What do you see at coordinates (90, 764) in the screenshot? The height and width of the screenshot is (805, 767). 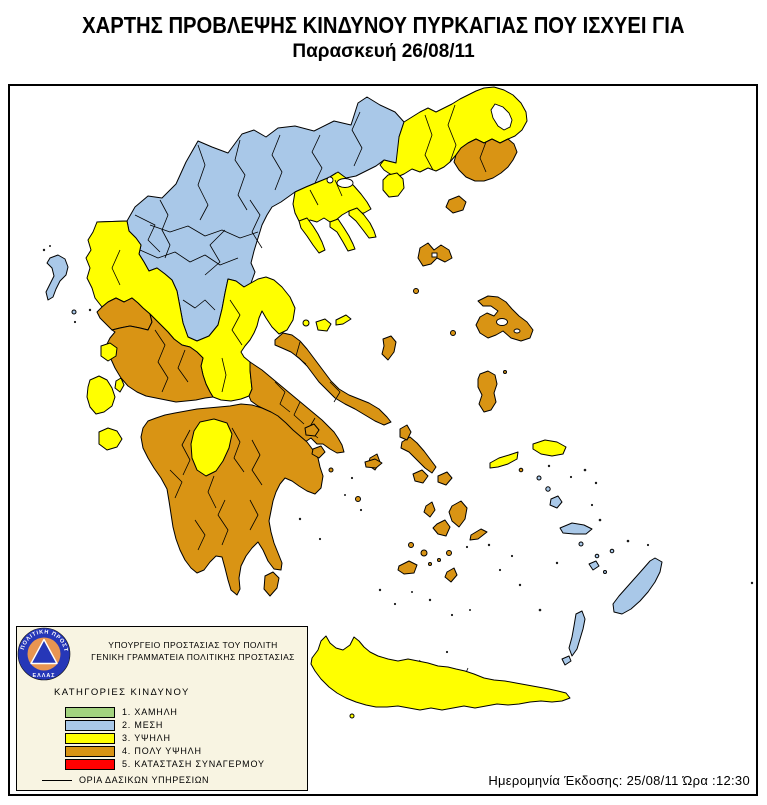 I see `legend-swatch-cat5` at bounding box center [90, 764].